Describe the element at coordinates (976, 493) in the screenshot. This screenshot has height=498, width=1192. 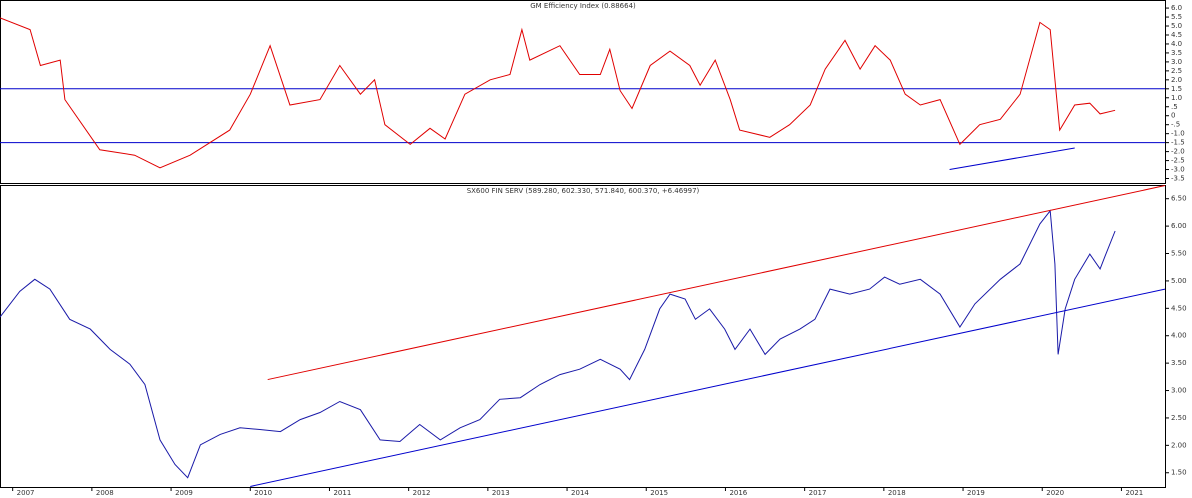
I see `x-tick-label: 2019` at that location.